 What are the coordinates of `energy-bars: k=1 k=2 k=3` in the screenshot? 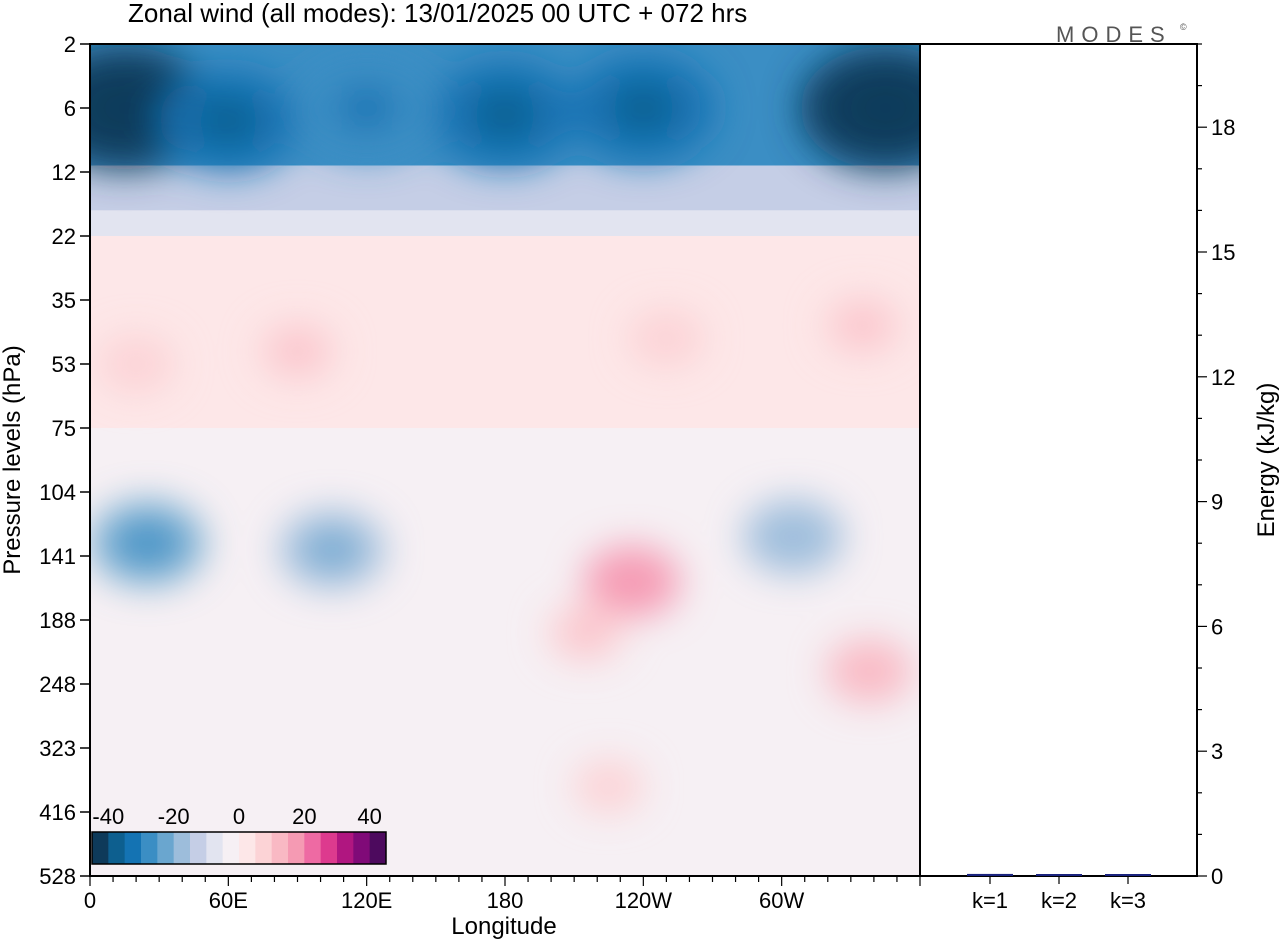 It's located at (1059, 893).